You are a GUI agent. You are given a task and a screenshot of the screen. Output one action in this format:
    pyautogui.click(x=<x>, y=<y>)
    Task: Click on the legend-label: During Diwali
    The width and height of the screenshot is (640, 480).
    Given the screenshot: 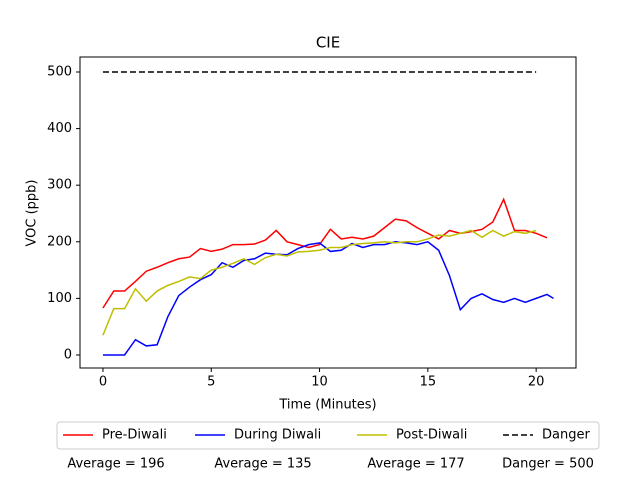 What is the action you would take?
    pyautogui.click(x=277, y=435)
    